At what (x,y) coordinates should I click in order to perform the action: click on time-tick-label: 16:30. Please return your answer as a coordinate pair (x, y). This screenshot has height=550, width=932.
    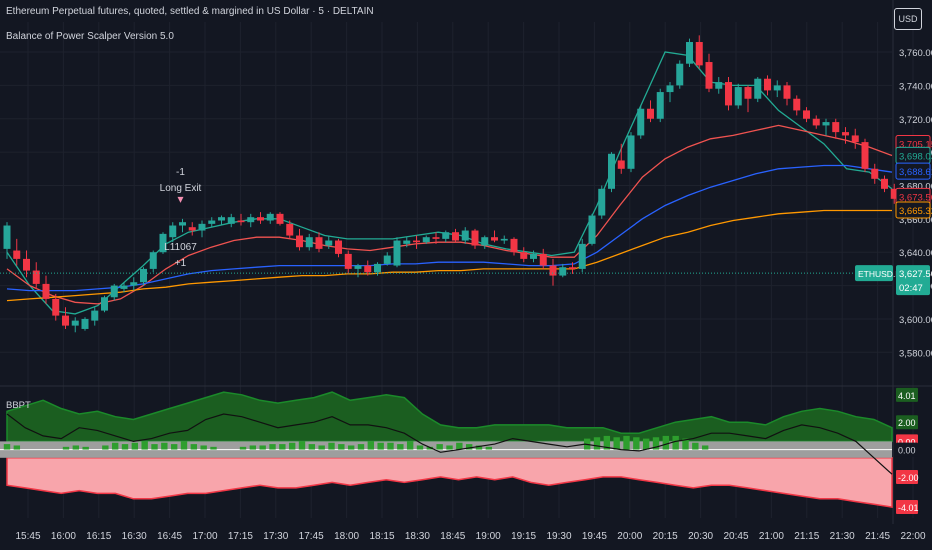
    Looking at the image, I should click on (134, 536).